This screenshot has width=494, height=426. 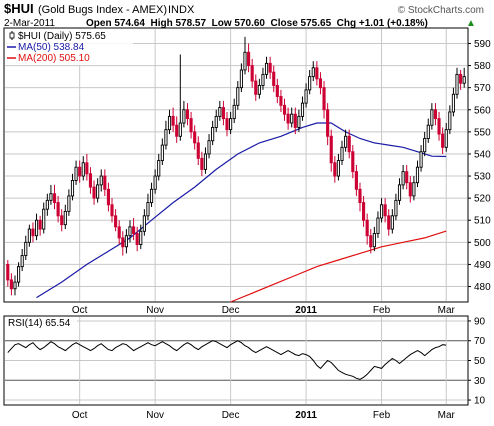 I want to click on price-y-tick-label: 570, so click(x=482, y=88).